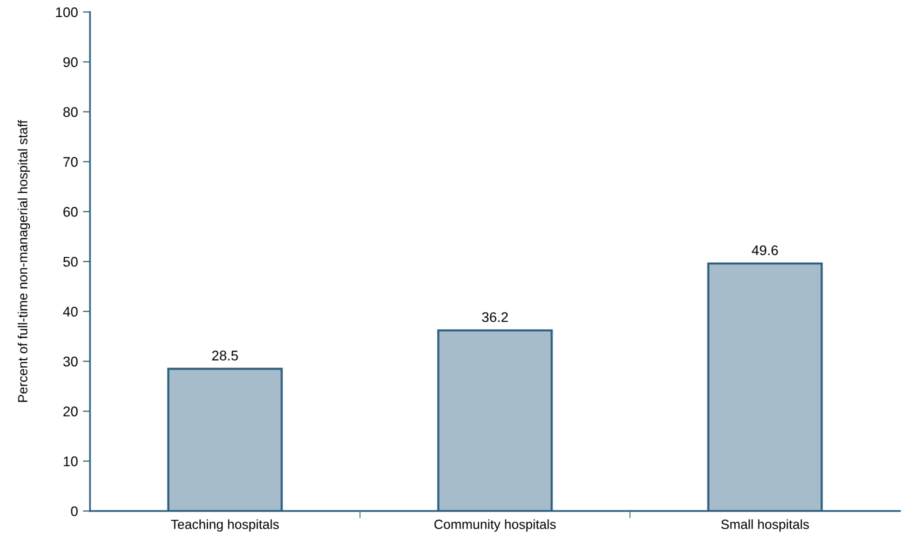 The width and height of the screenshot is (909, 542). What do you see at coordinates (24, 261) in the screenshot?
I see `y-axis-title: Percent of full-time non-managerial hospital staff` at bounding box center [24, 261].